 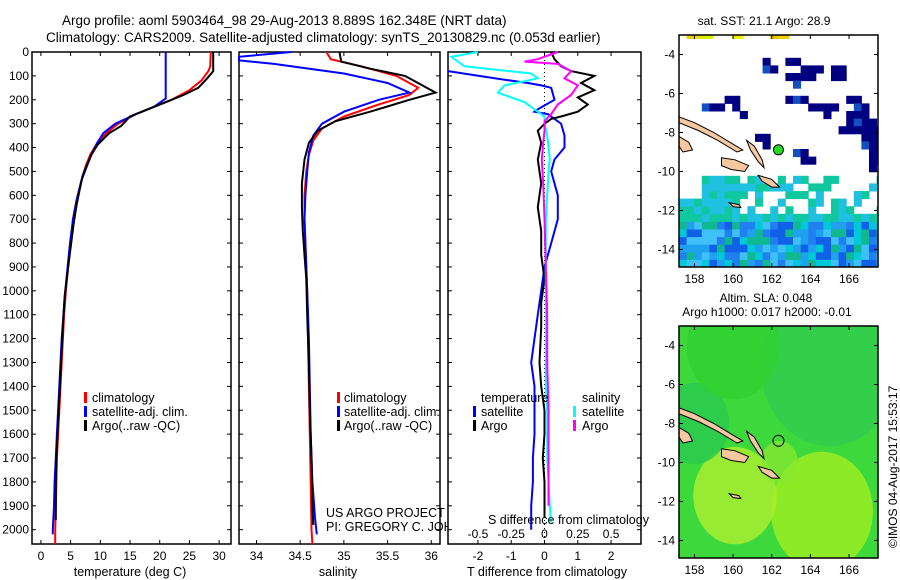 What do you see at coordinates (711, 134) in the screenshot?
I see `island-landmass` at bounding box center [711, 134].